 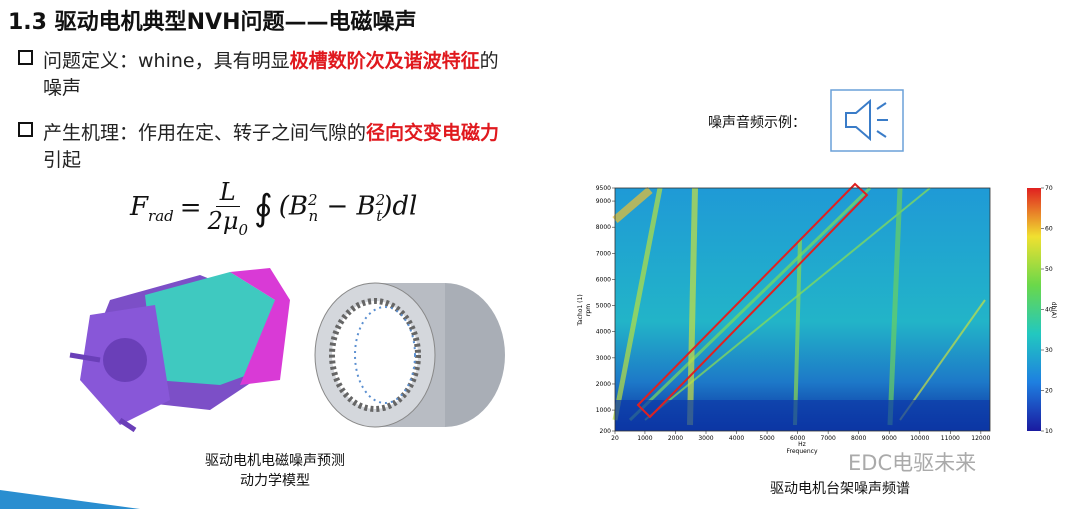 What do you see at coordinates (919, 438) in the screenshot?
I see `x-tick-label: 10000` at bounding box center [919, 438].